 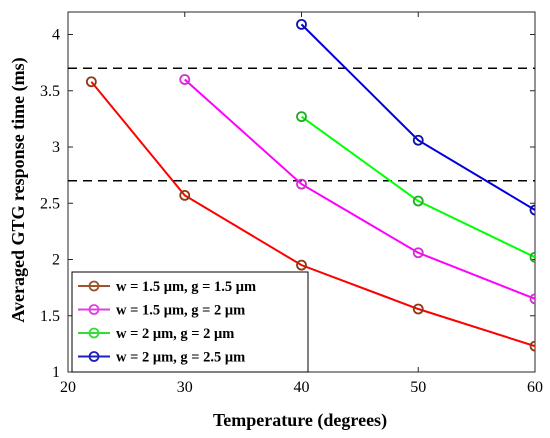 What do you see at coordinates (50, 203) in the screenshot?
I see `y-tick-label: 2.5` at bounding box center [50, 203].